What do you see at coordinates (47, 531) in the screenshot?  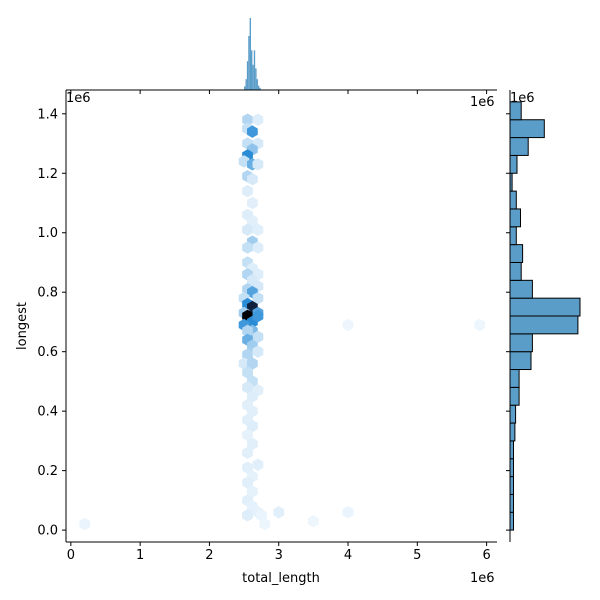 I see `y-tick-label: 0.0` at bounding box center [47, 531].